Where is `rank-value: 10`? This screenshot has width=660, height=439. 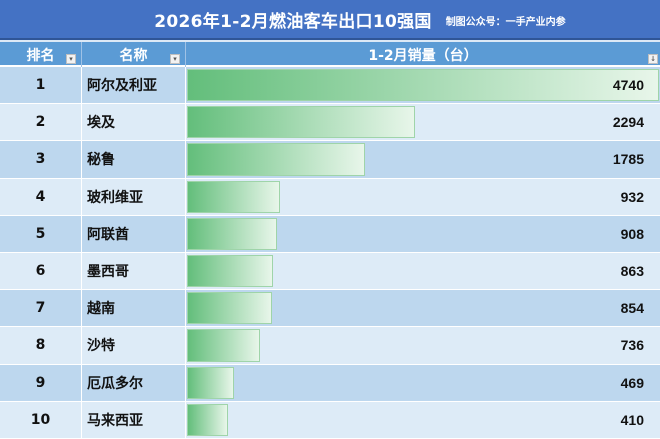 rank-value: 10 is located at coordinates (40, 419).